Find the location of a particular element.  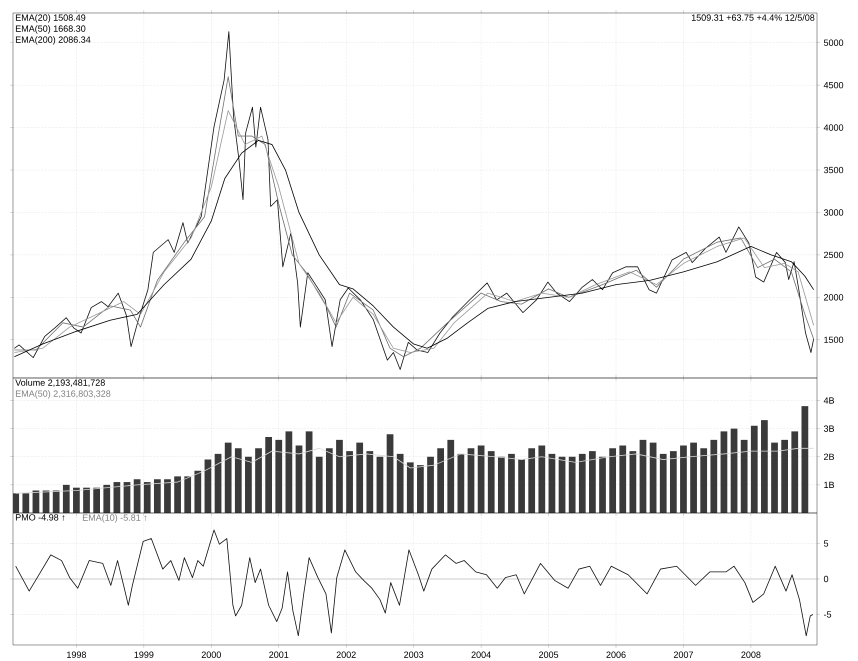

annotation: Volume 2,193,481,728 is located at coordinates (60, 383).